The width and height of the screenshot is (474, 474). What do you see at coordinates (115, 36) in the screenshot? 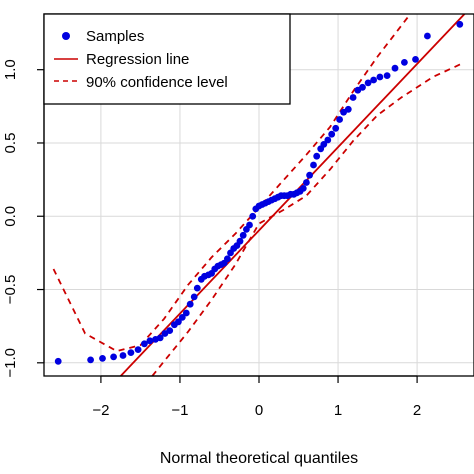
I see `legend-samples-label: Samples` at bounding box center [115, 36].